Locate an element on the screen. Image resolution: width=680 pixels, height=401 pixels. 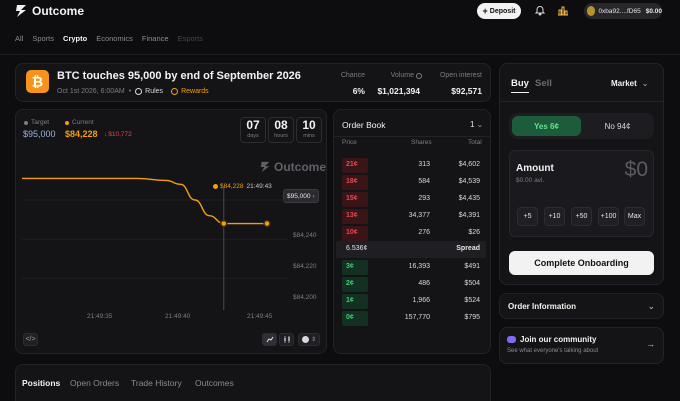
countdown-mins-unit: mins is located at coordinates (309, 136).